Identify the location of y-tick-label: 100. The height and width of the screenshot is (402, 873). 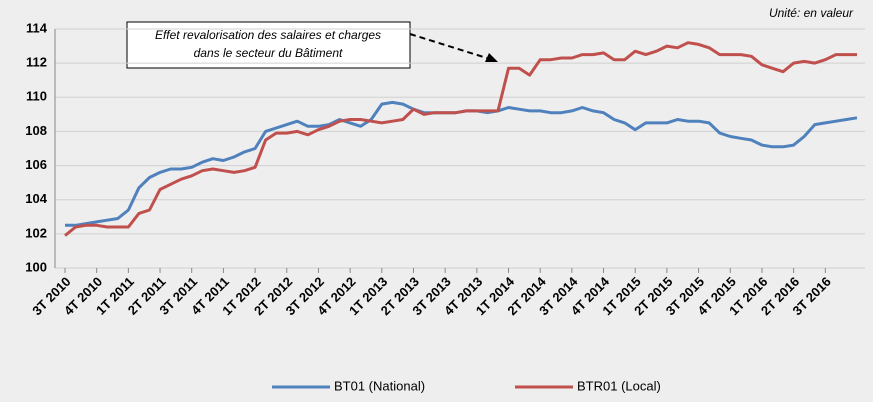
(36, 266).